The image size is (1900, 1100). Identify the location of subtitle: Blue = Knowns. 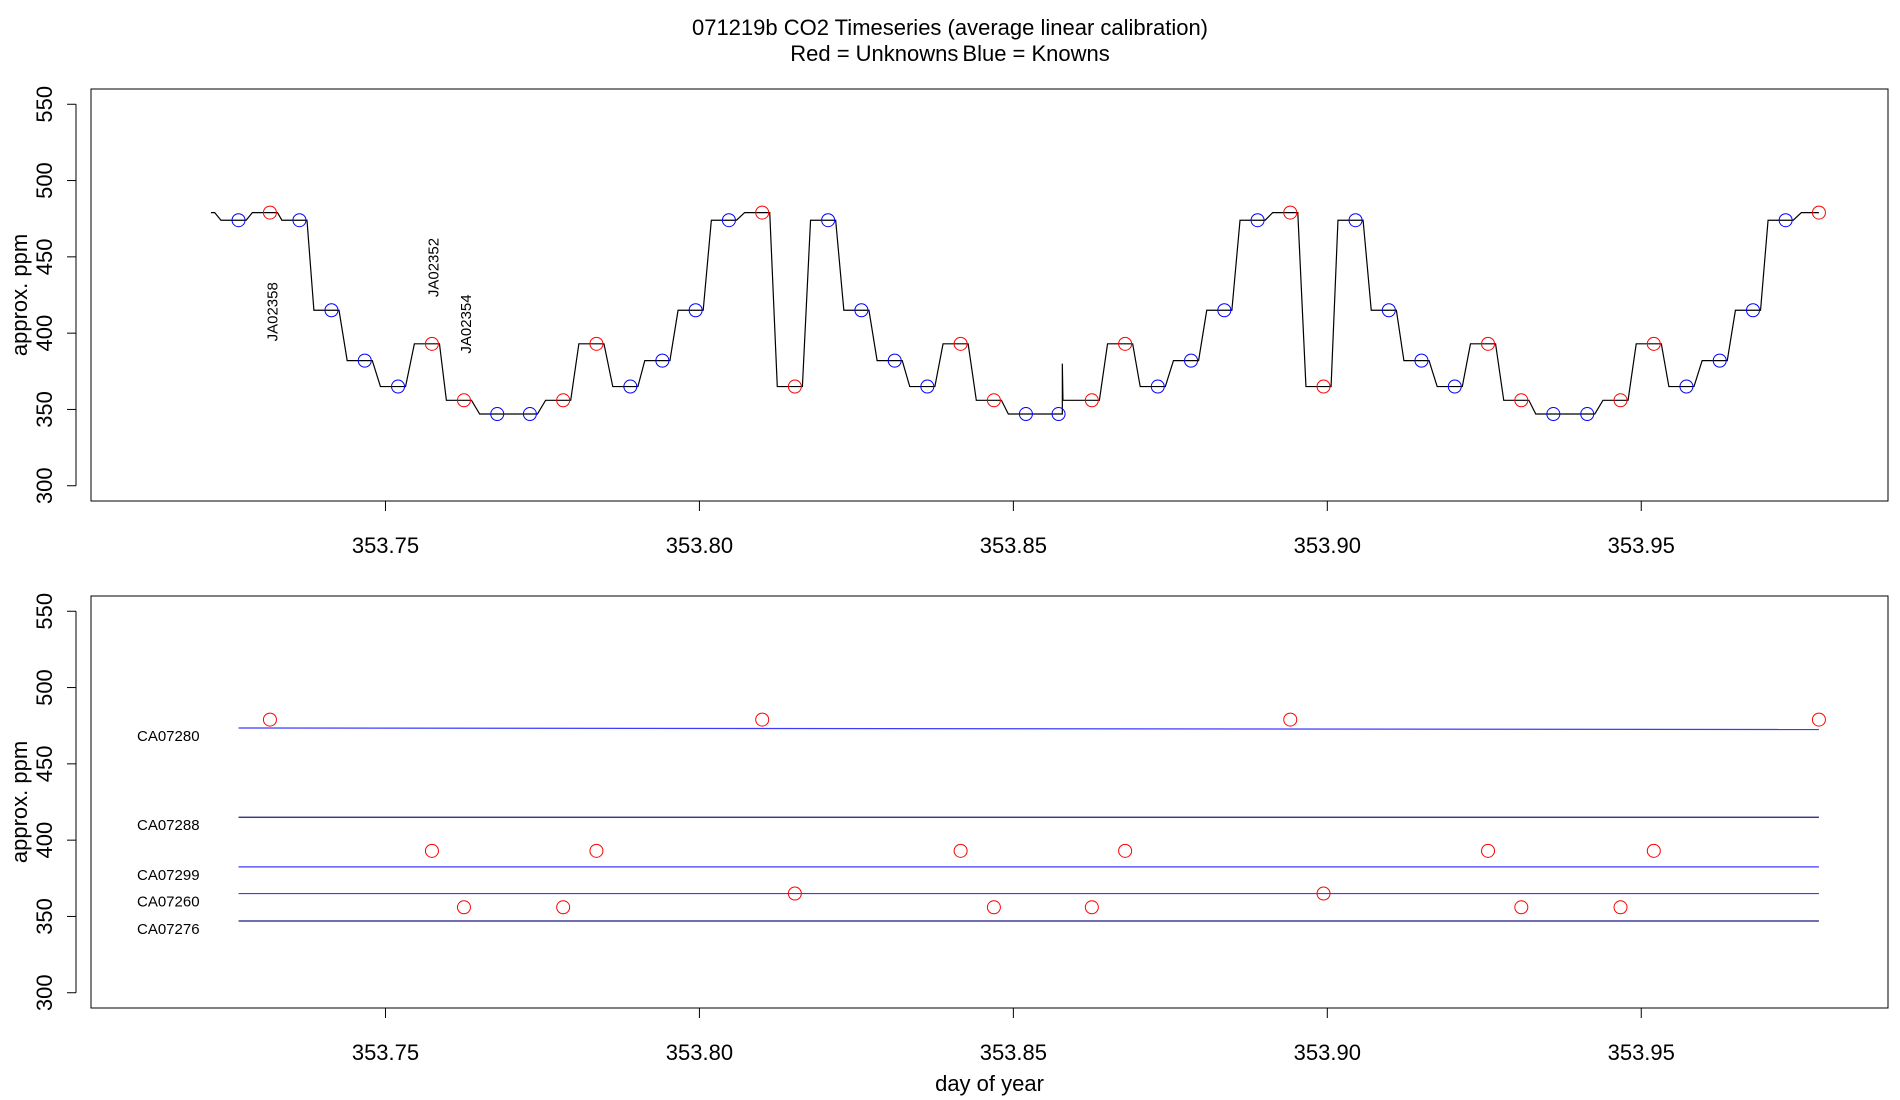
(1035, 53).